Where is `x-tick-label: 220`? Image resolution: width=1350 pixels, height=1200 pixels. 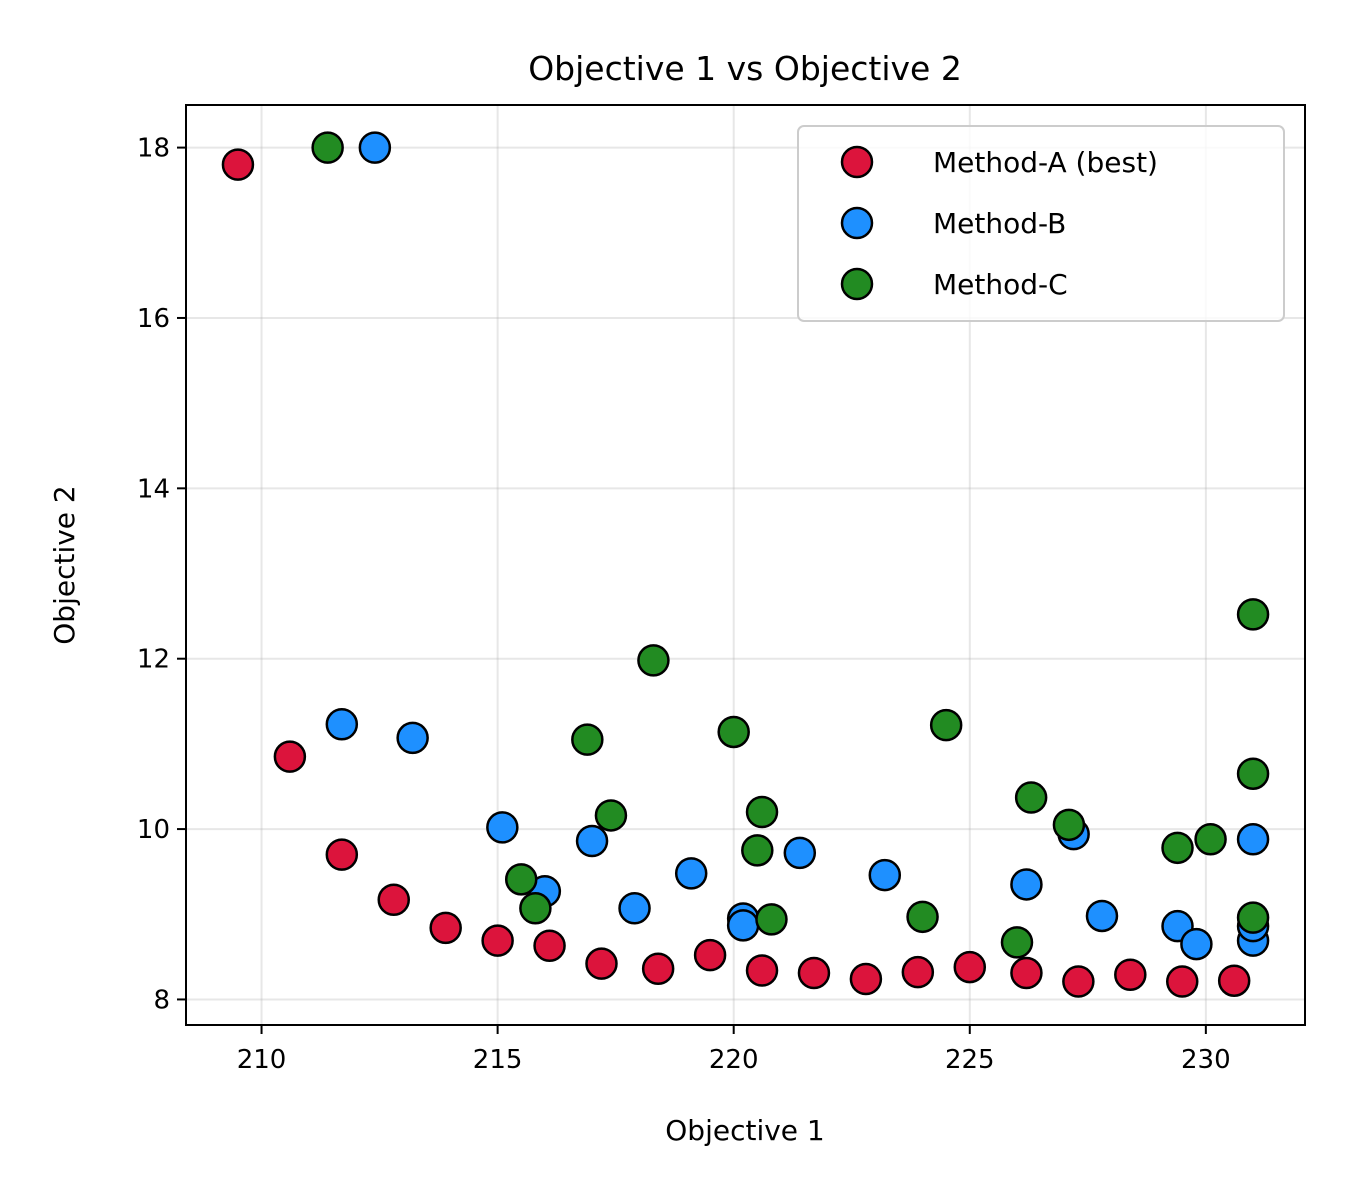
x-tick-label: 220 is located at coordinates (734, 1060).